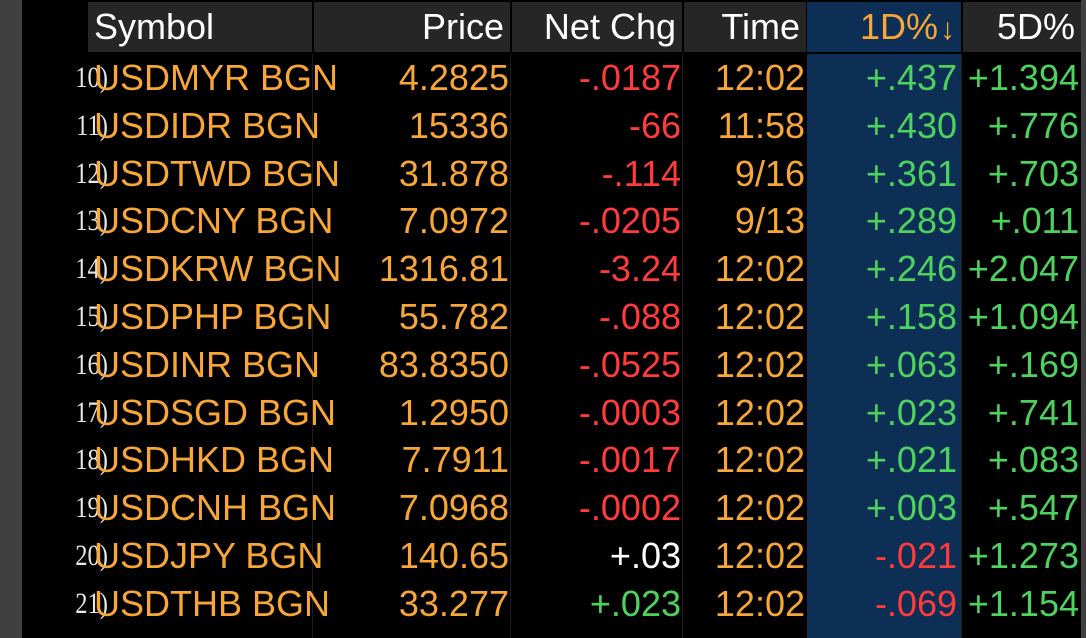  Describe the element at coordinates (911, 508) in the screenshot. I see `d1-pct-cell: +.003` at that location.